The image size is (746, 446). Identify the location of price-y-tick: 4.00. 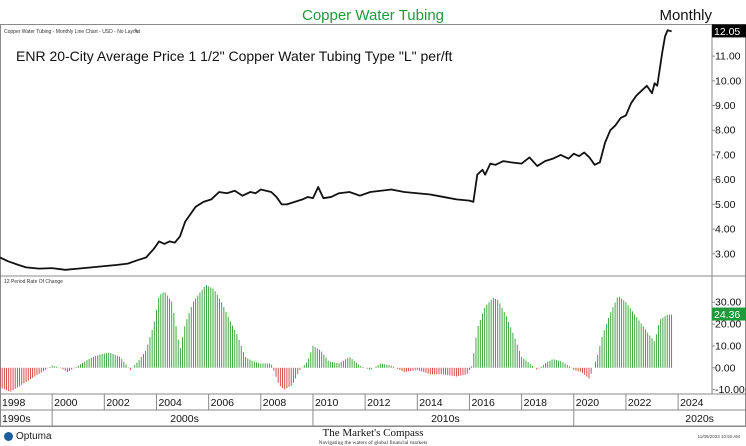
(725, 230).